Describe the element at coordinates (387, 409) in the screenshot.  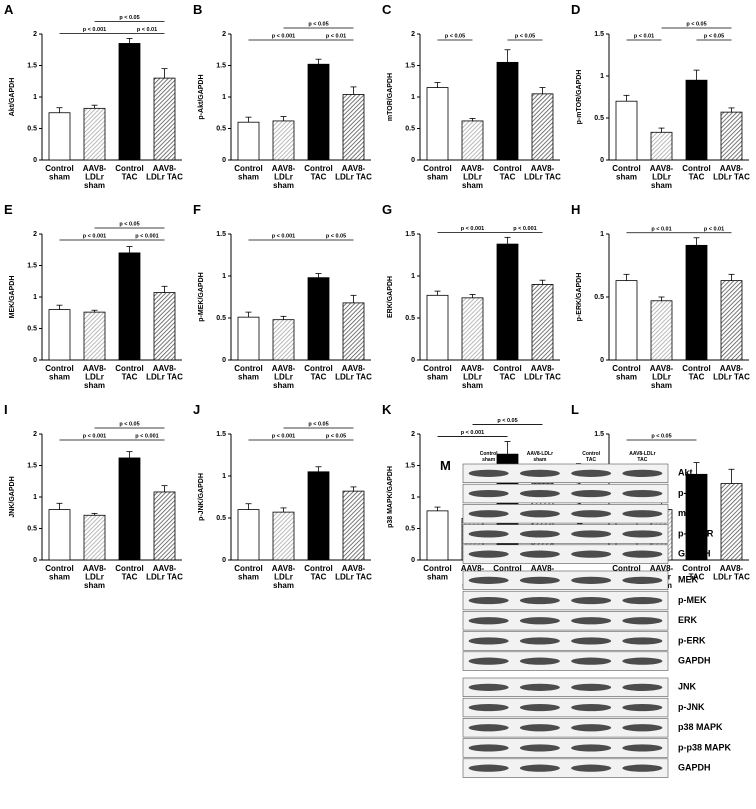
I see `panel-label: K` at that location.